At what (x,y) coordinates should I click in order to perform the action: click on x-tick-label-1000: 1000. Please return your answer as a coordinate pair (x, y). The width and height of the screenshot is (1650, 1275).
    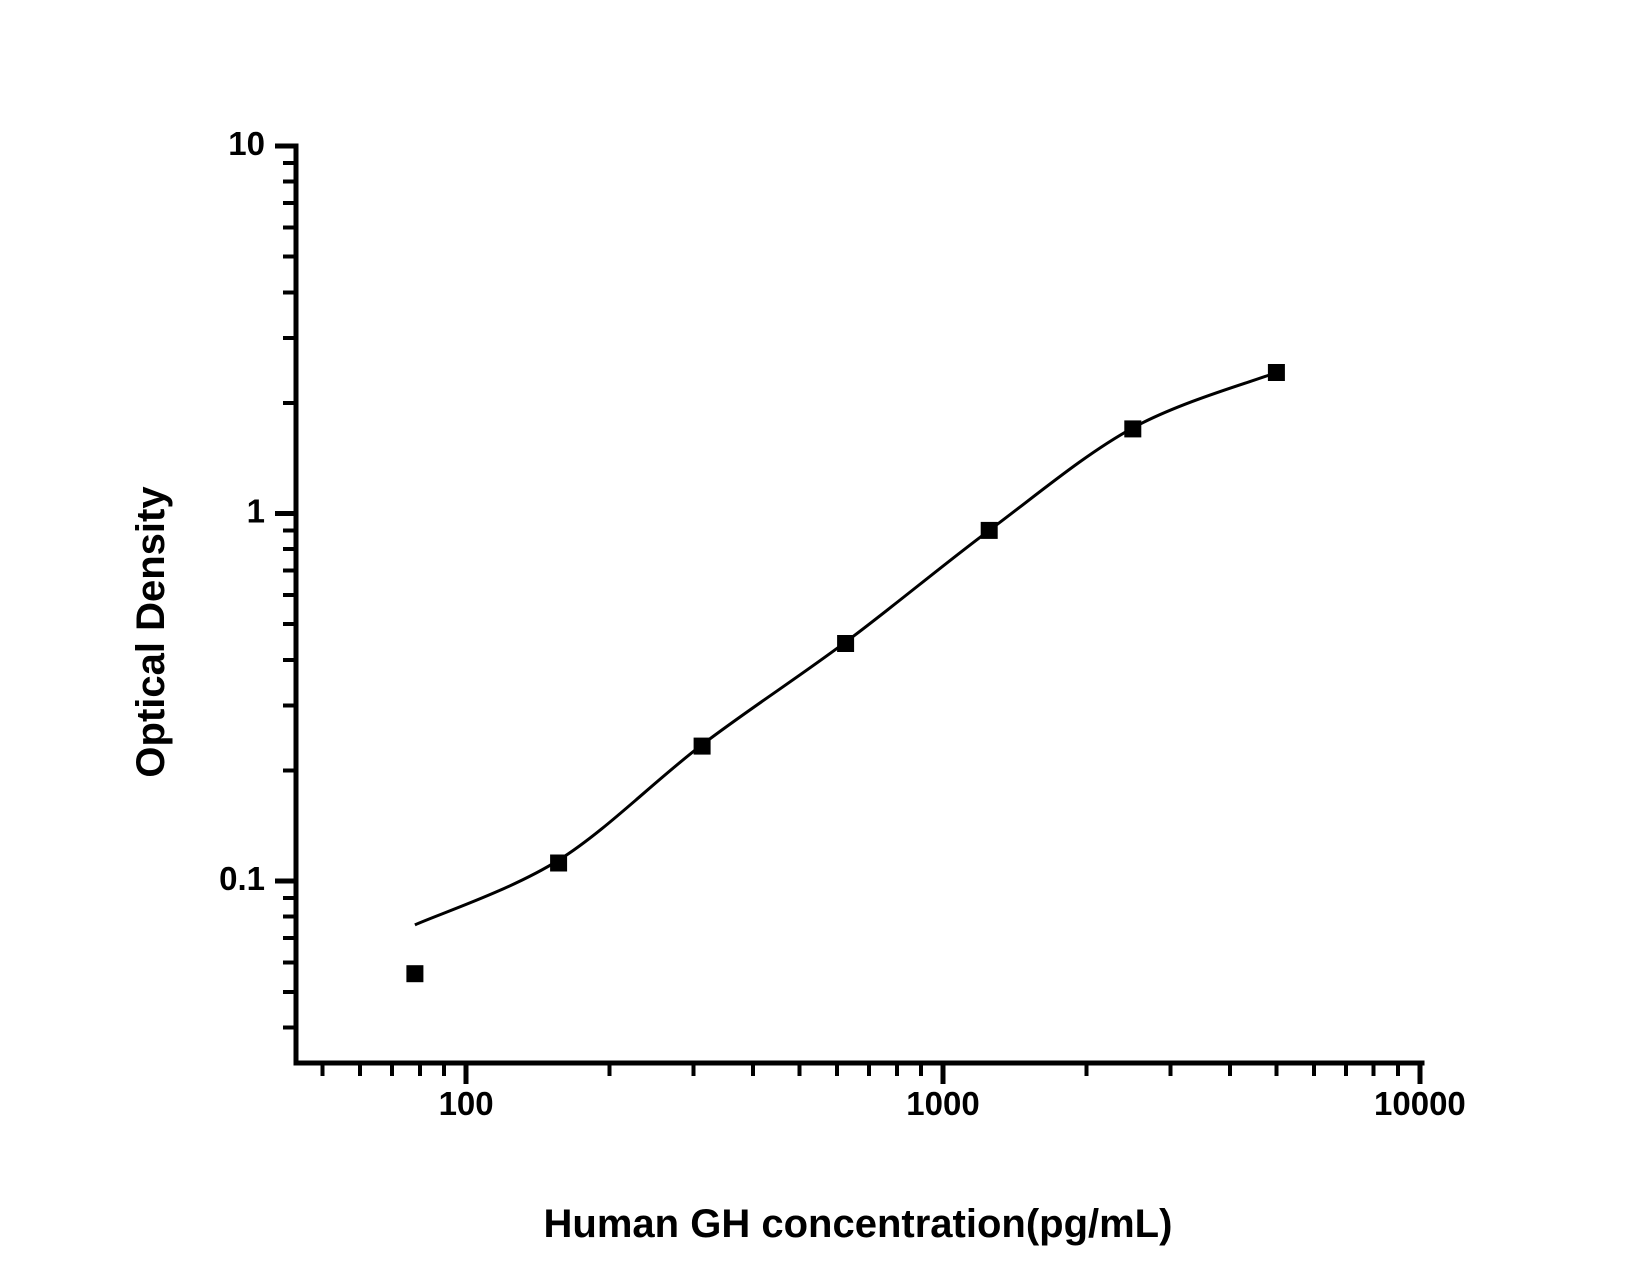
    Looking at the image, I should click on (942, 1103).